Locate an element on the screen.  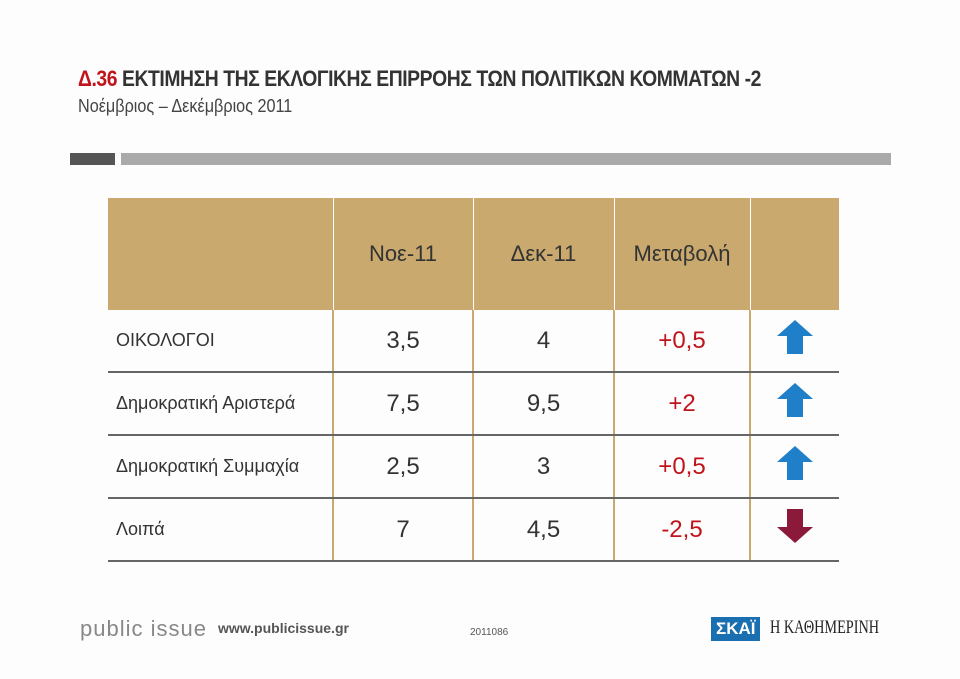
header-change: Μεταβολή is located at coordinates (681, 254).